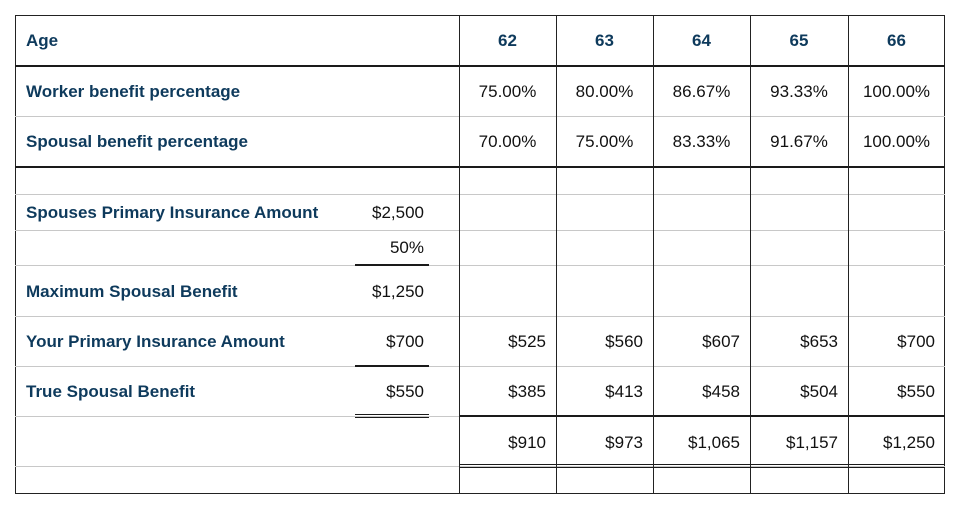 The image size is (960, 510). I want to click on spousal-pct-cell: 100.00%, so click(896, 141).